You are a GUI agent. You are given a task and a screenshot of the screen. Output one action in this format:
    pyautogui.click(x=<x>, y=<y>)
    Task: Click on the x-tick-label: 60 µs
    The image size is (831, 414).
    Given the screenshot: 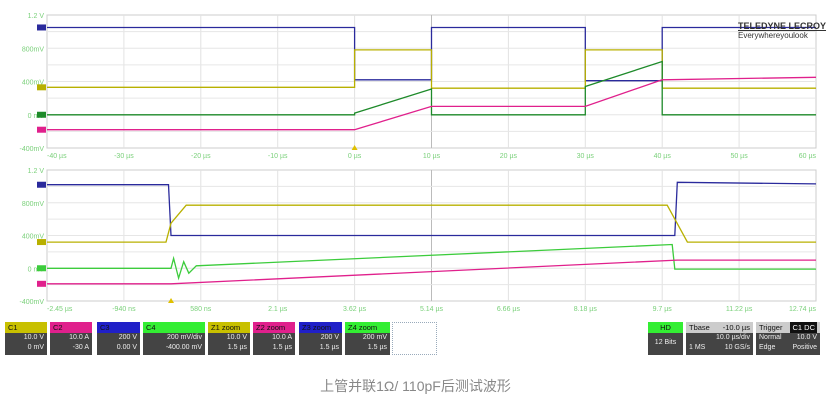 What is the action you would take?
    pyautogui.click(x=808, y=156)
    